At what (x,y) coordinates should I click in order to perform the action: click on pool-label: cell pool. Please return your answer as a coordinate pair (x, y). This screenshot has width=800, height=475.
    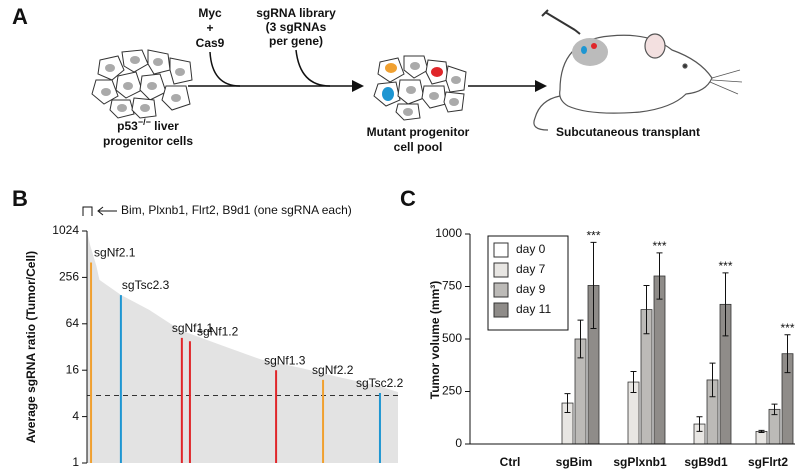
    Looking at the image, I should click on (418, 147).